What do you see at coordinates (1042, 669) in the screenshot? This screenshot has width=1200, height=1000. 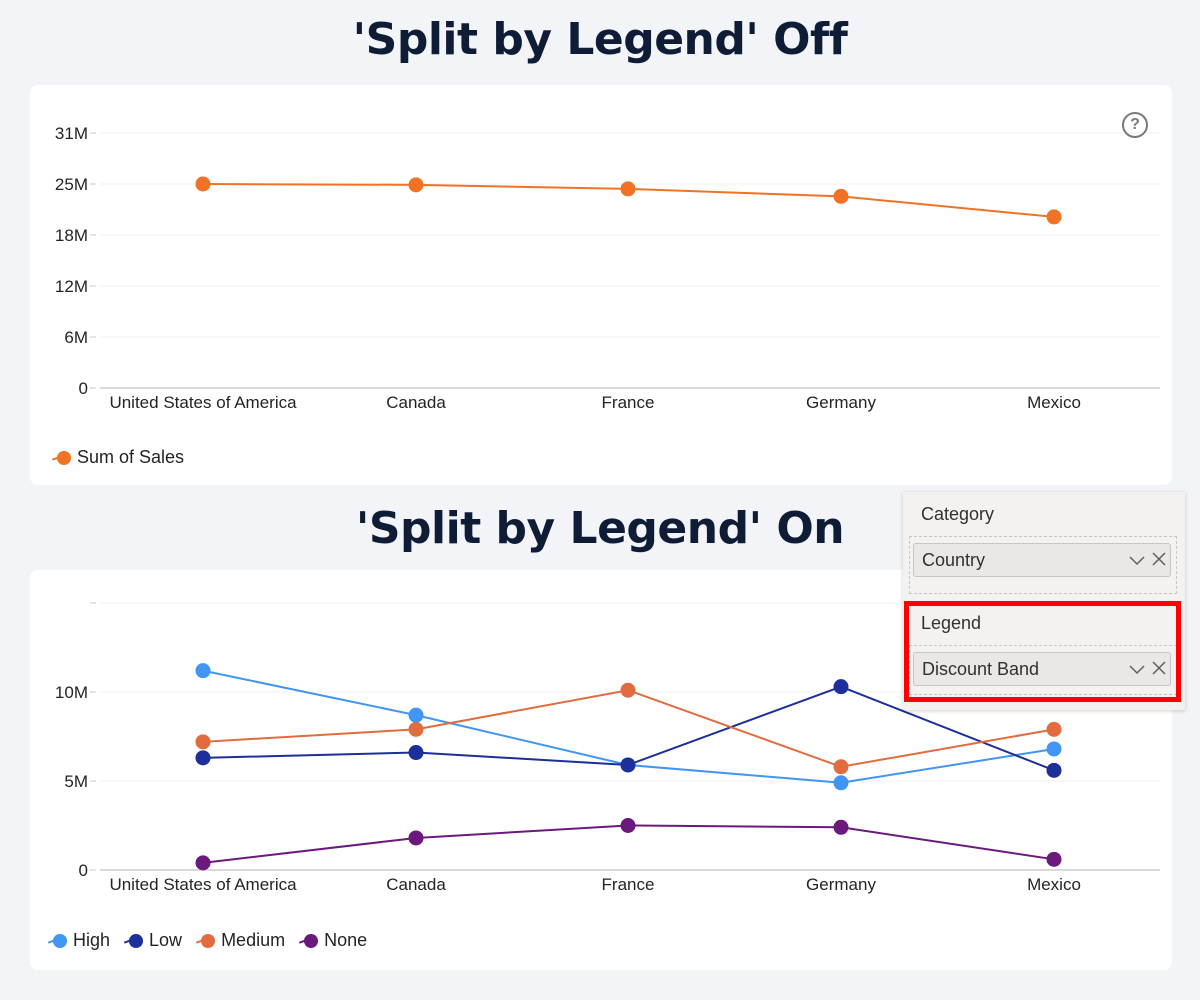 I see `legend-field-pill: Discount Band` at bounding box center [1042, 669].